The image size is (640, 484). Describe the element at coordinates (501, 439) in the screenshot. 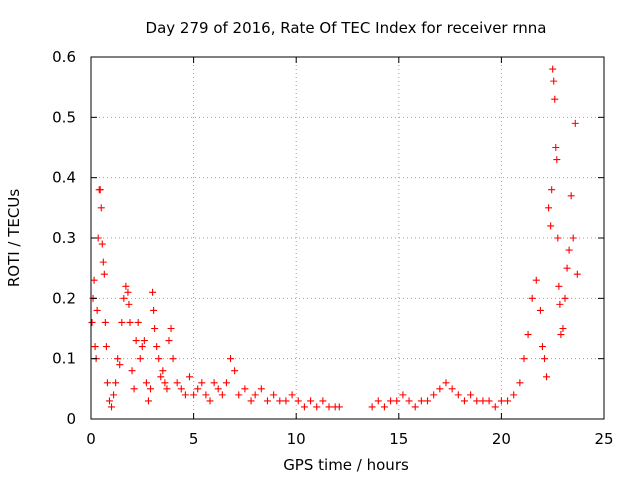

I see `x-tick-label: 20` at that location.